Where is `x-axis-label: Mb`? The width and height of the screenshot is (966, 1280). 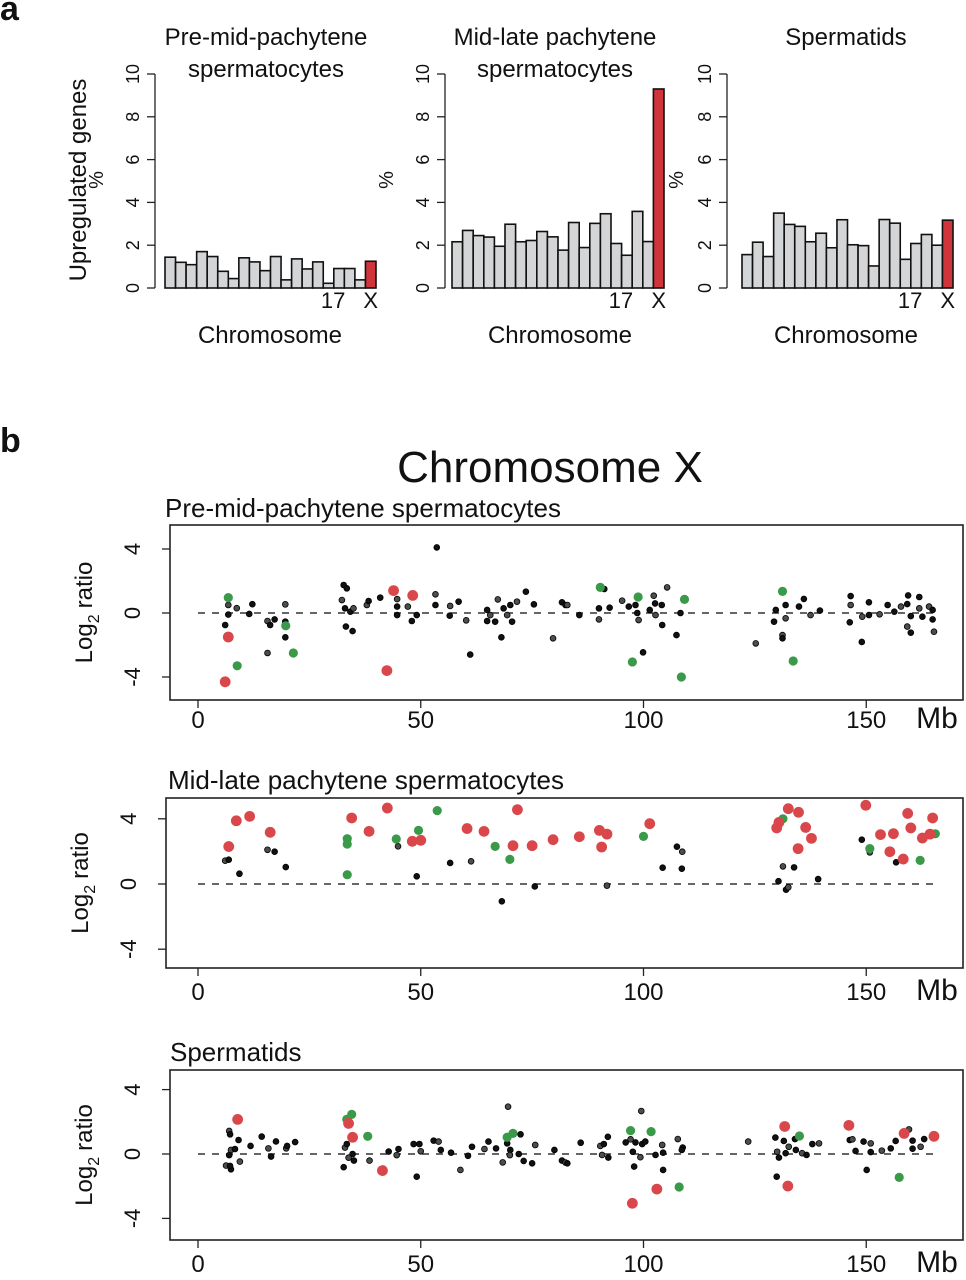
x-axis-label: Mb is located at coordinates (937, 1262).